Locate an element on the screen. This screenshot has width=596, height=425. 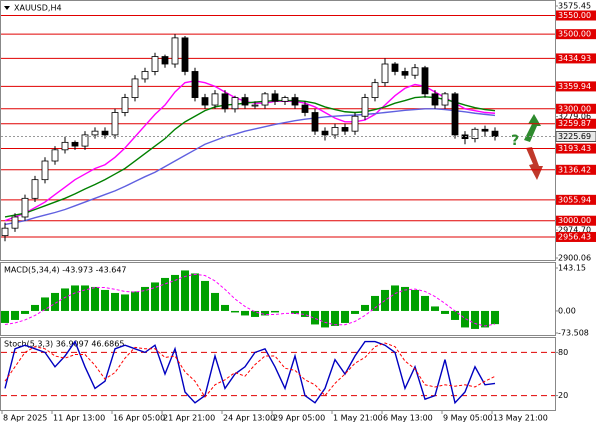
x-tick-label: 24 Apr 13:00 is located at coordinates (249, 418).